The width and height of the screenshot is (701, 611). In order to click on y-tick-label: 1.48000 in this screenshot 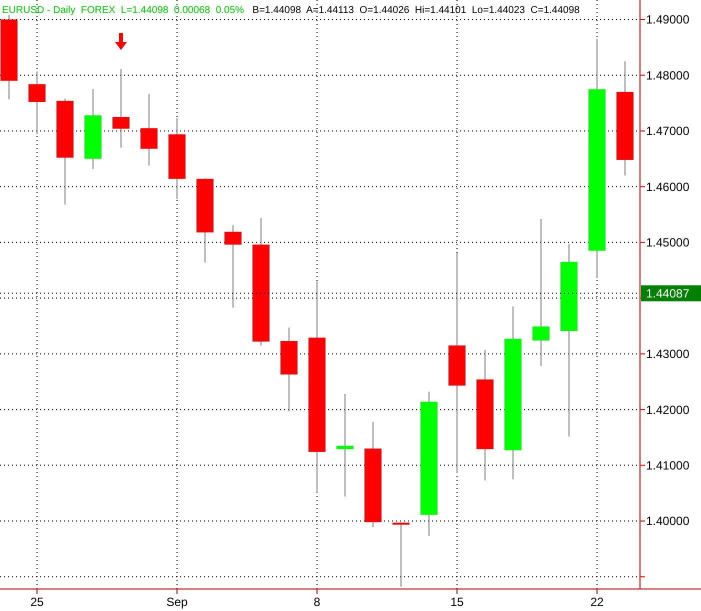, I will do `click(668, 75)`.